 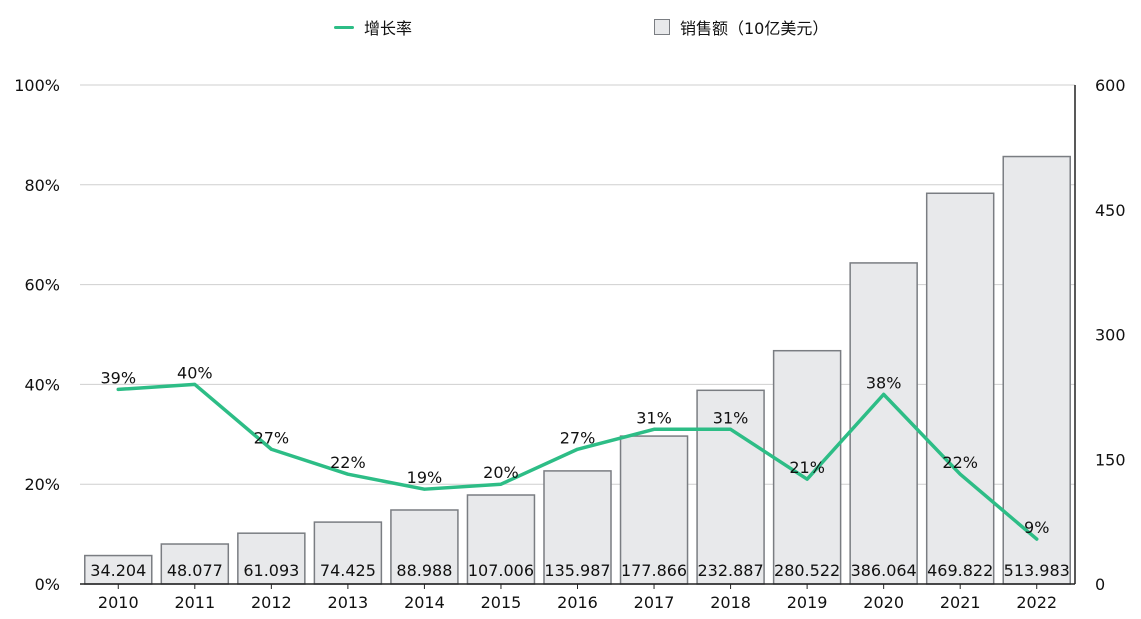 What do you see at coordinates (730, 602) in the screenshot?
I see `x-tick-label: 2018` at bounding box center [730, 602].